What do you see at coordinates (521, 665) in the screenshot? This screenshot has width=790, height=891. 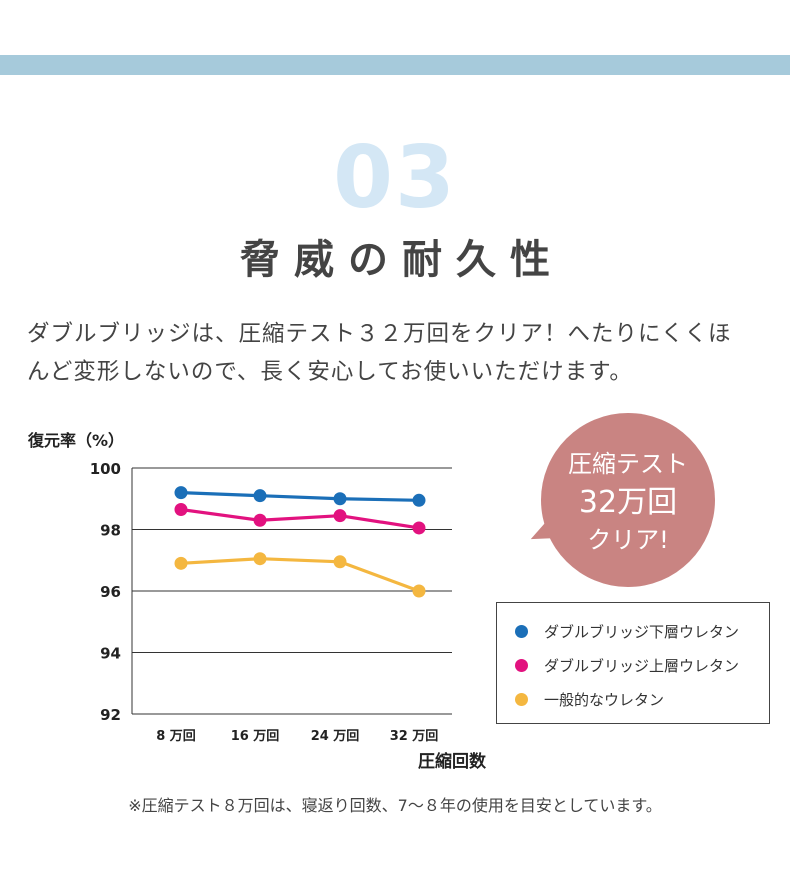 I see `legend-dot-magenta` at bounding box center [521, 665].